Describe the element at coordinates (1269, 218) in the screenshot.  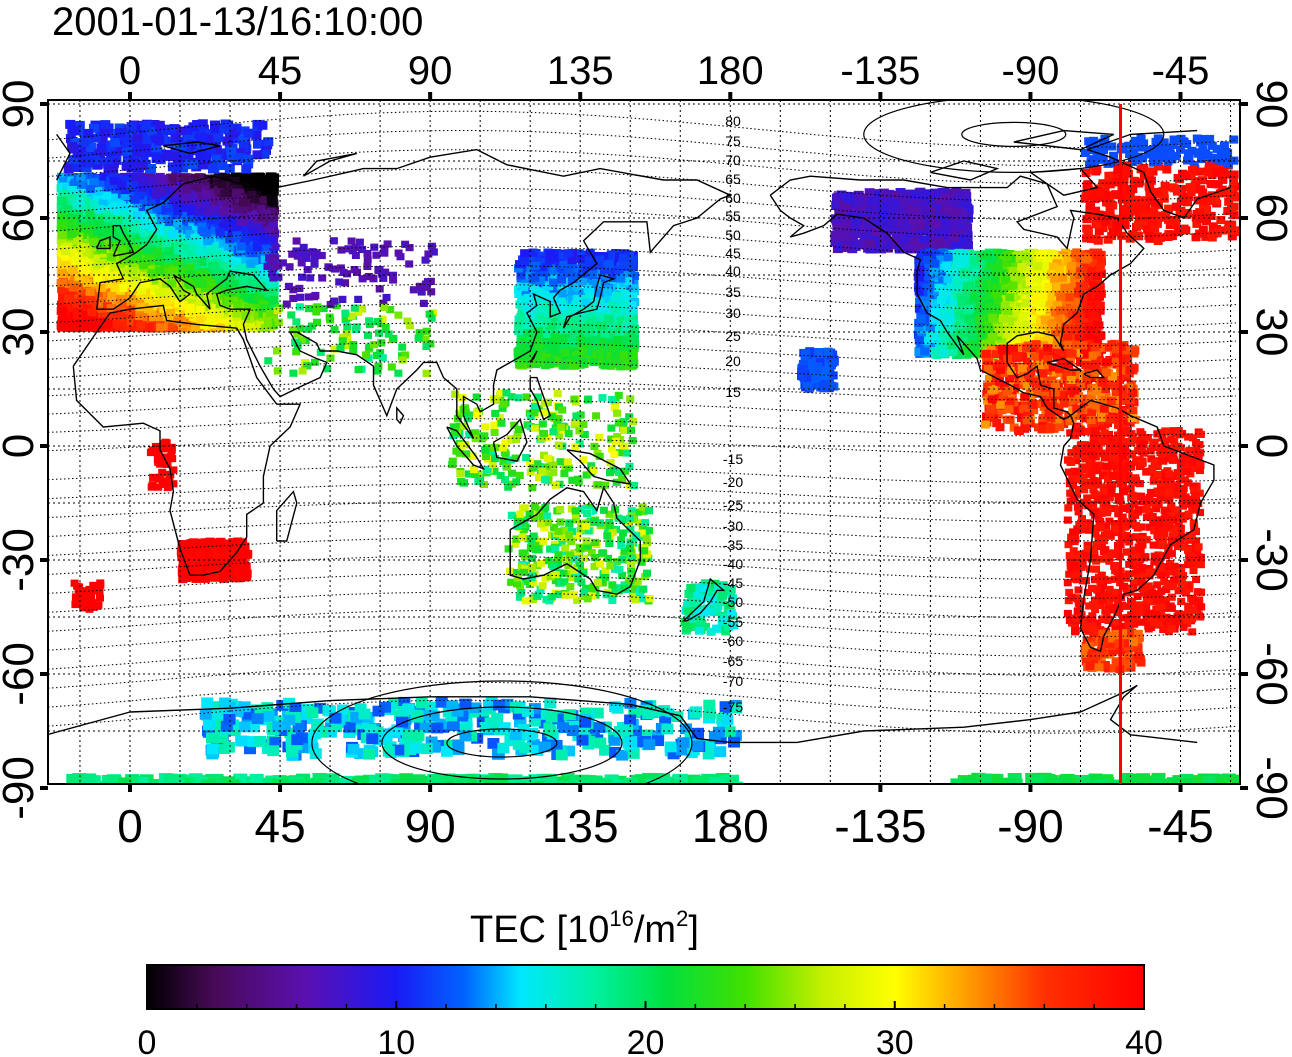
I see `lat-tick-right: 60` at that location.